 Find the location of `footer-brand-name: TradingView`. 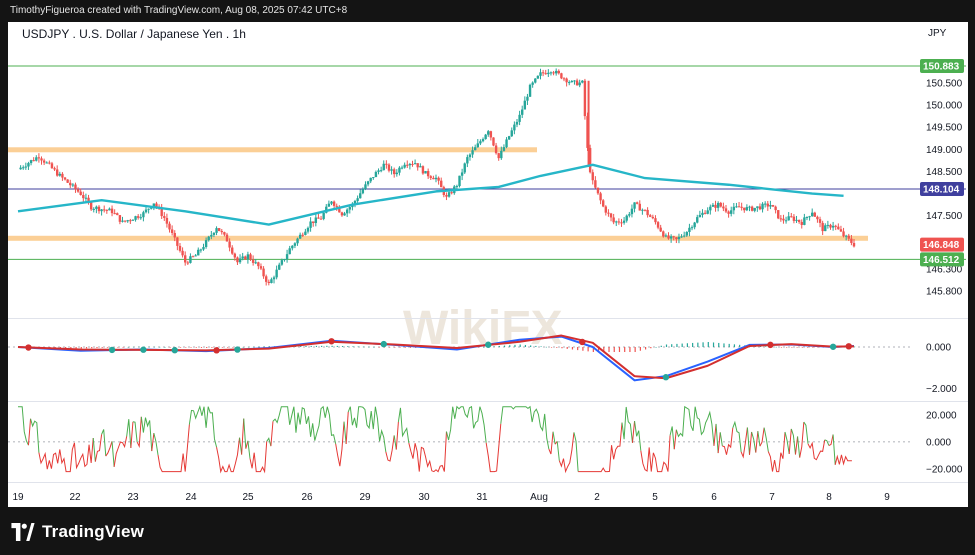

footer-brand-name: TradingView is located at coordinates (93, 531).